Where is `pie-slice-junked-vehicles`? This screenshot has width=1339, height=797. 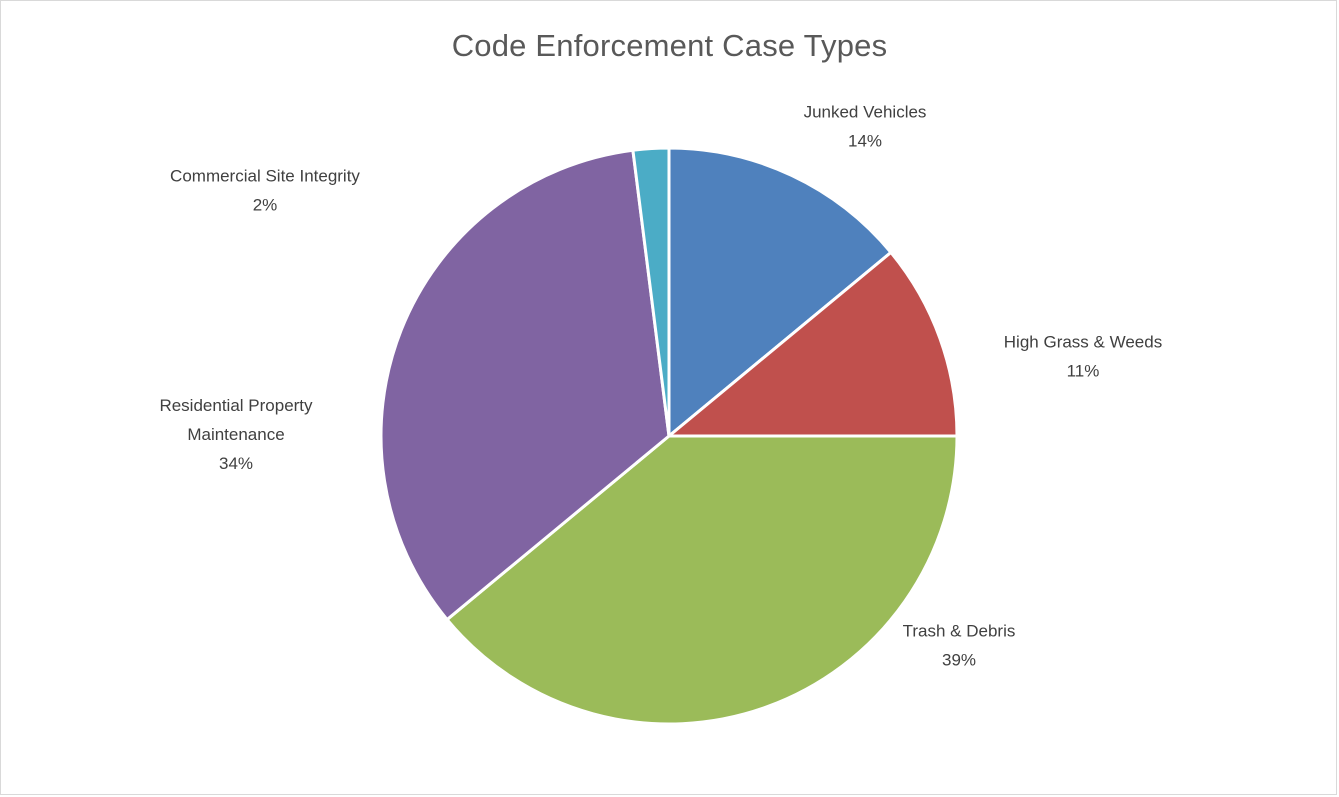
pie-slice-junked-vehicles is located at coordinates (780, 292).